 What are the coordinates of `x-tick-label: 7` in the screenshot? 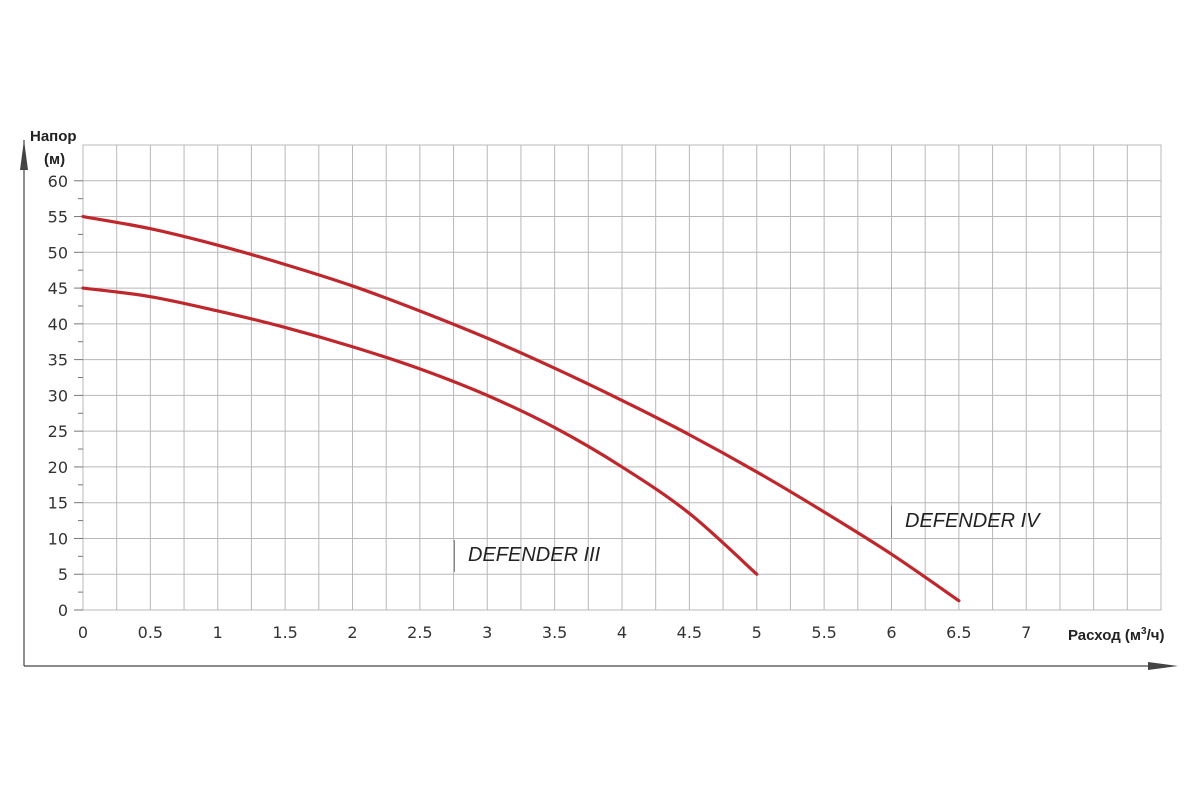 It's located at (1026, 632).